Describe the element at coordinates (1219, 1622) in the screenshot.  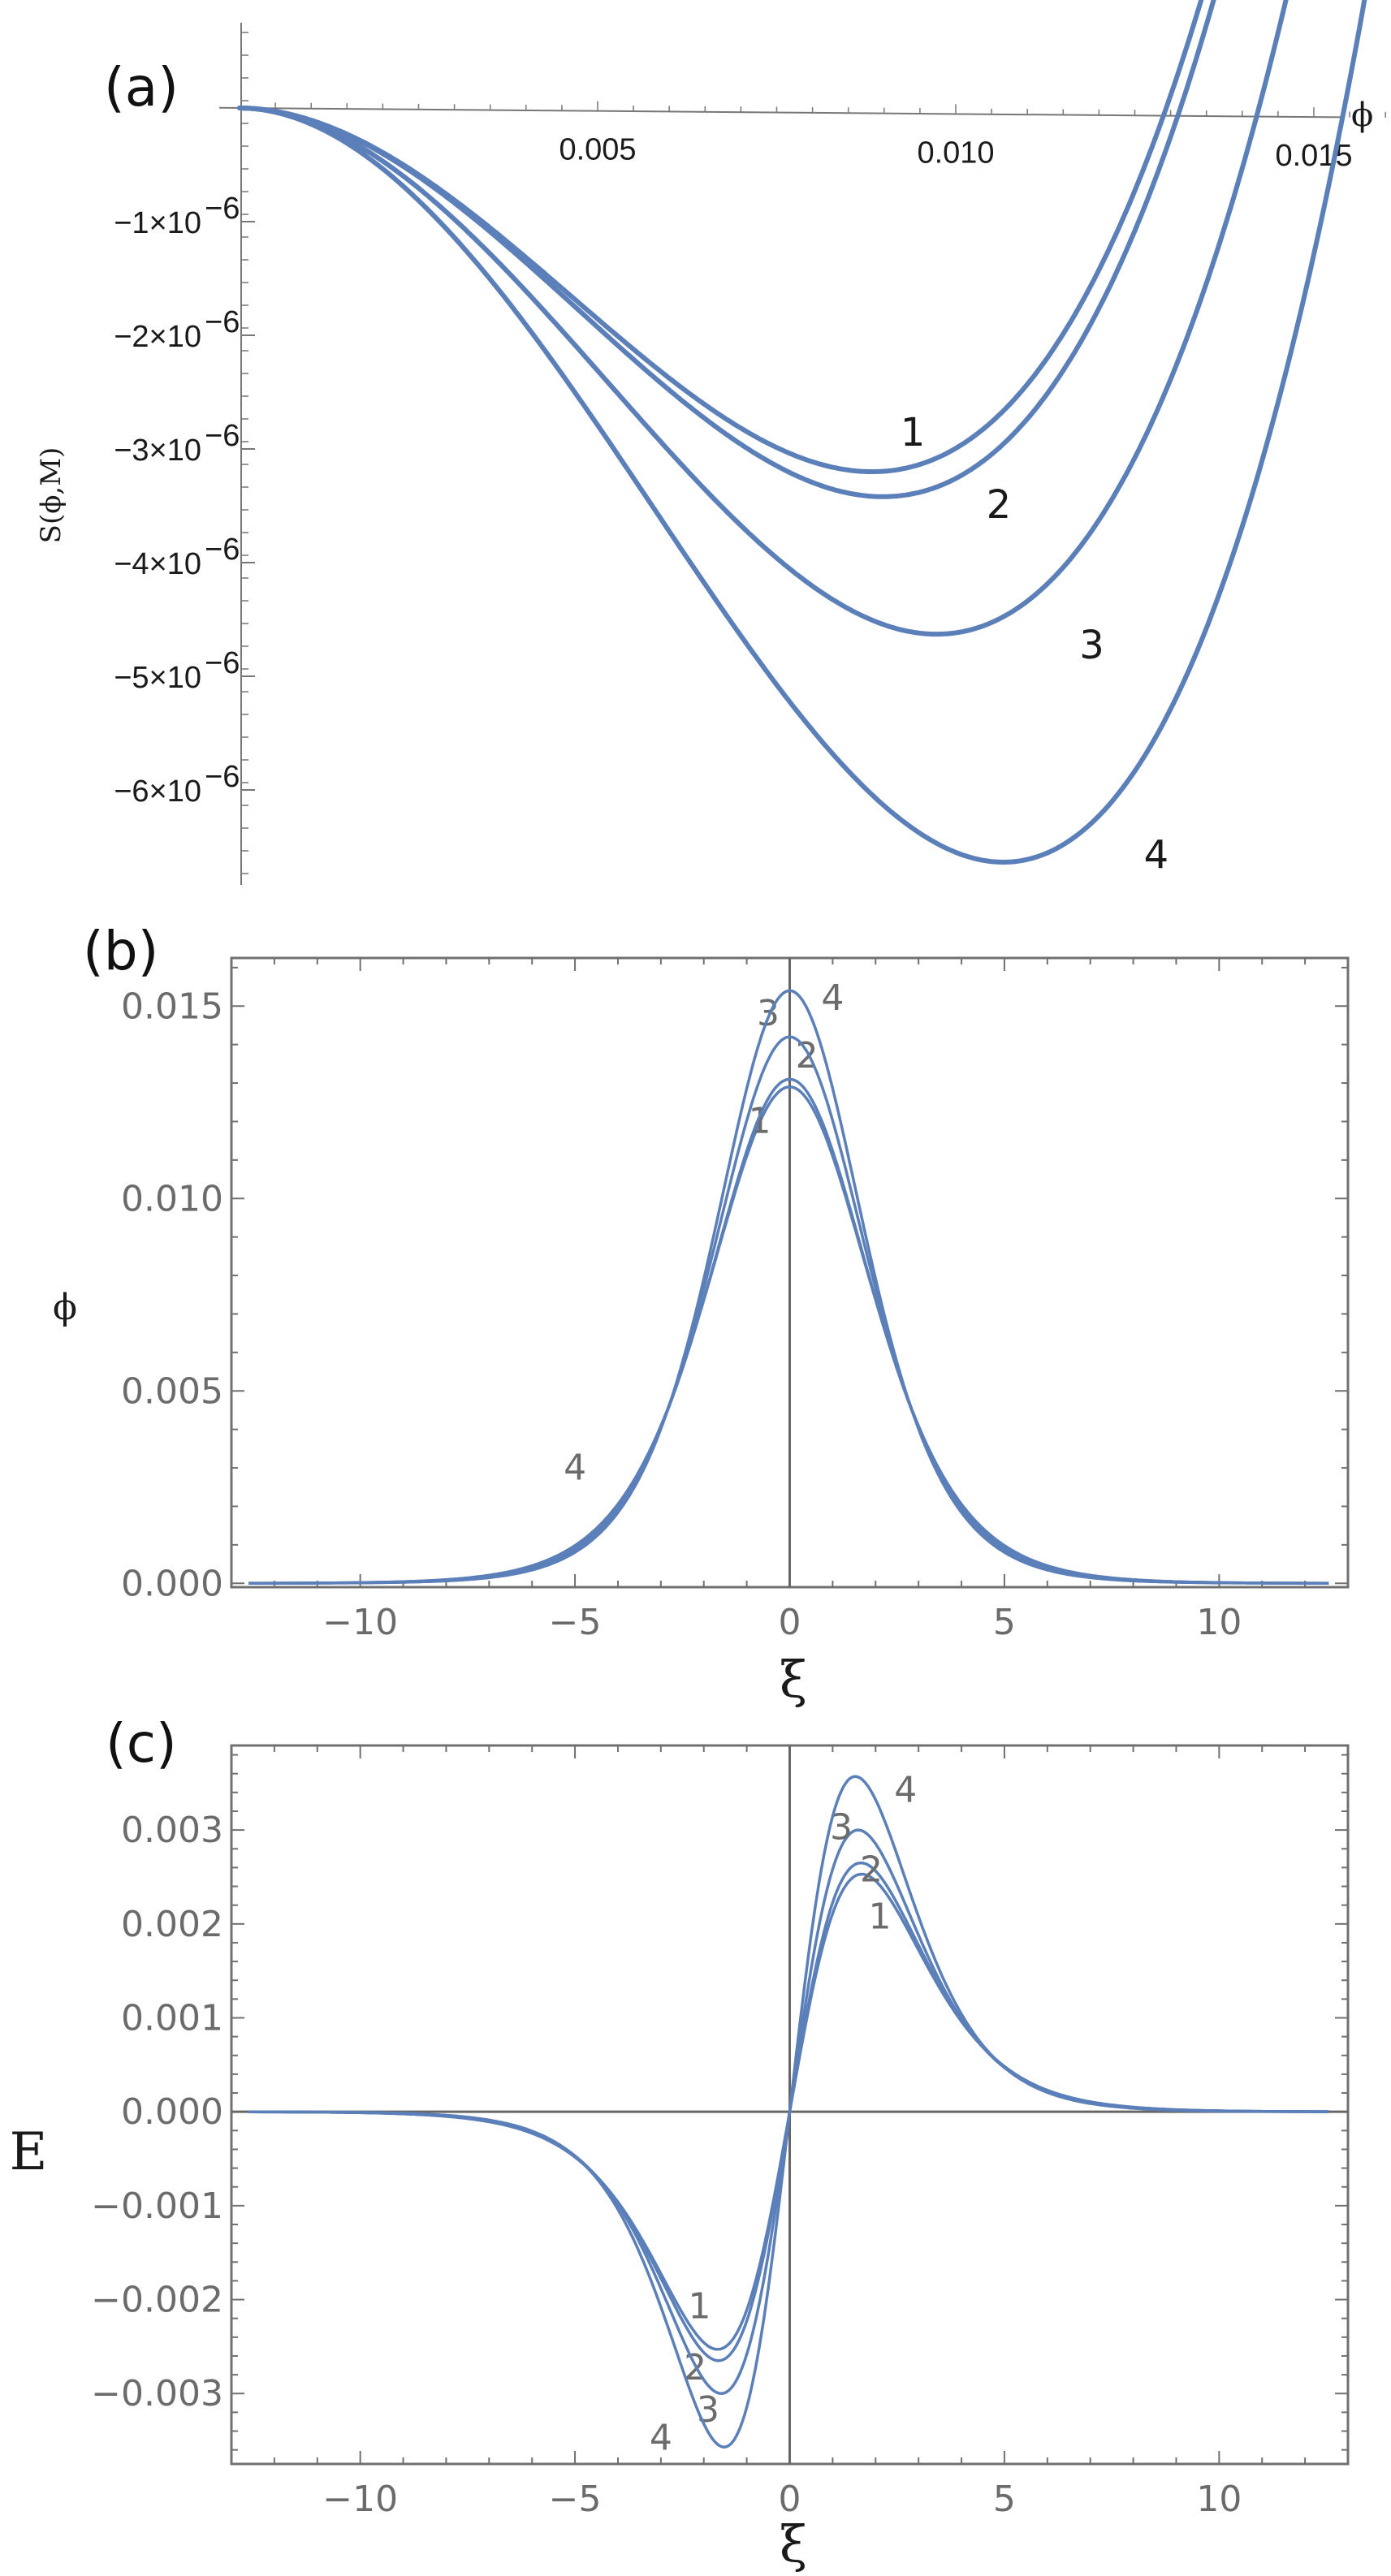
I see `panel-b-x-tick-label: 10` at that location.